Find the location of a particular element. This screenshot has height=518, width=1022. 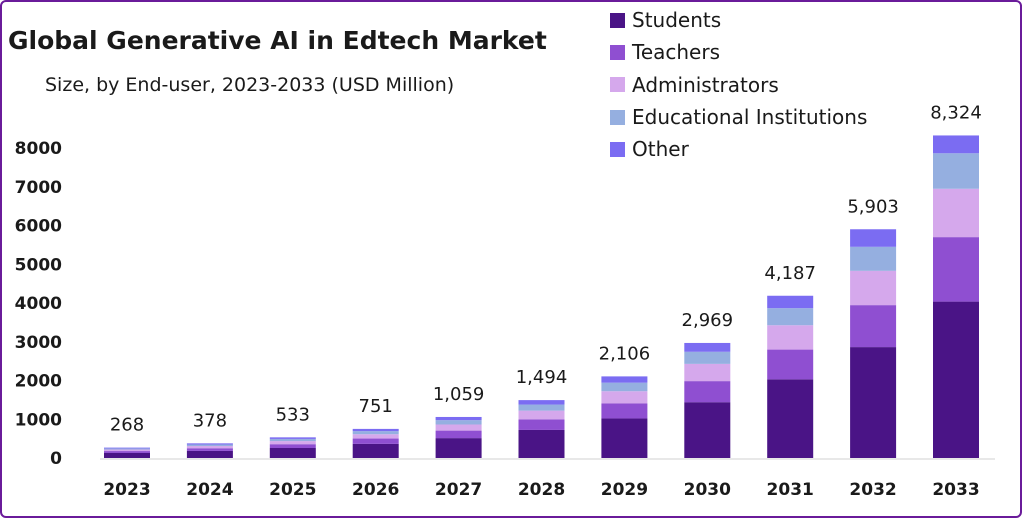

y-tick-label: 1000 is located at coordinates (38, 420).